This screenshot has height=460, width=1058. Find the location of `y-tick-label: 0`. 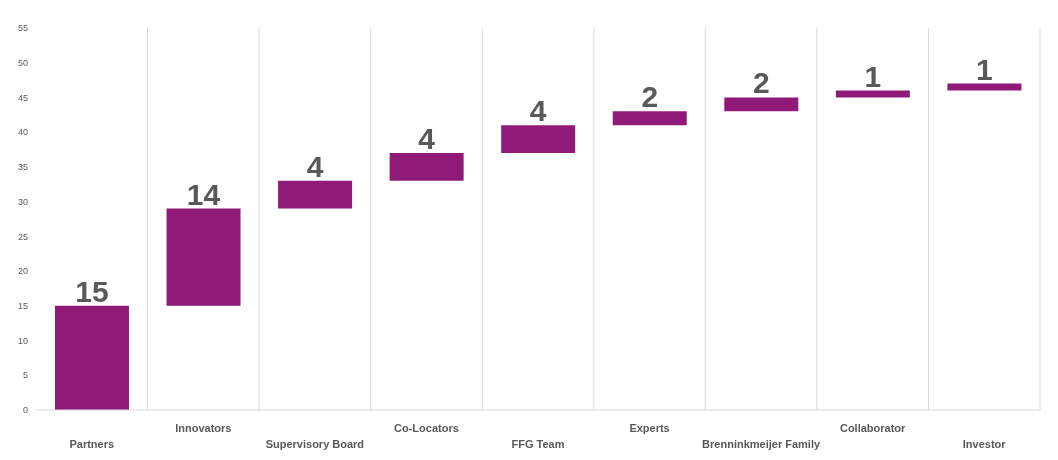

y-tick-label: 0 is located at coordinates (25, 410).